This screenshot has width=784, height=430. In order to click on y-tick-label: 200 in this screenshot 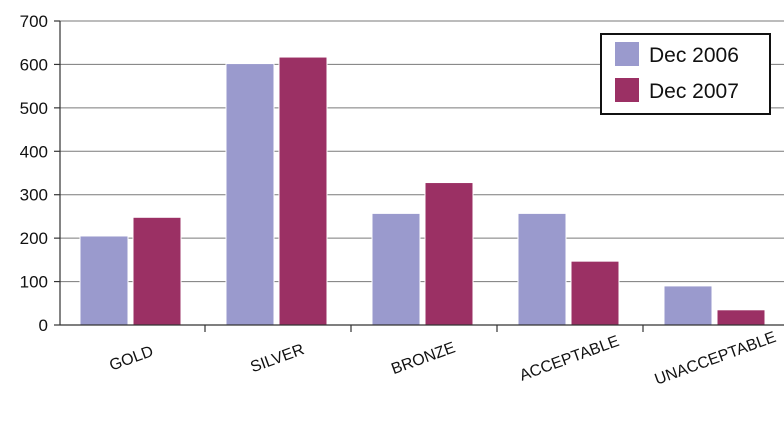, I will do `click(34, 238)`.